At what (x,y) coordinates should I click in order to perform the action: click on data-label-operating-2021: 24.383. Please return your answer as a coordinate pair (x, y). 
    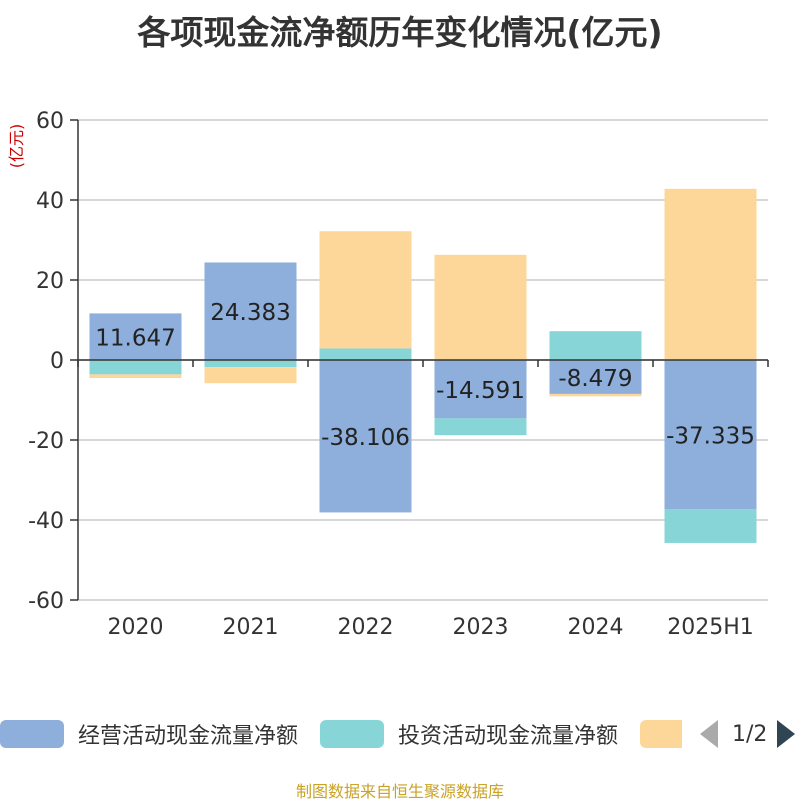
    Looking at the image, I should click on (250, 313).